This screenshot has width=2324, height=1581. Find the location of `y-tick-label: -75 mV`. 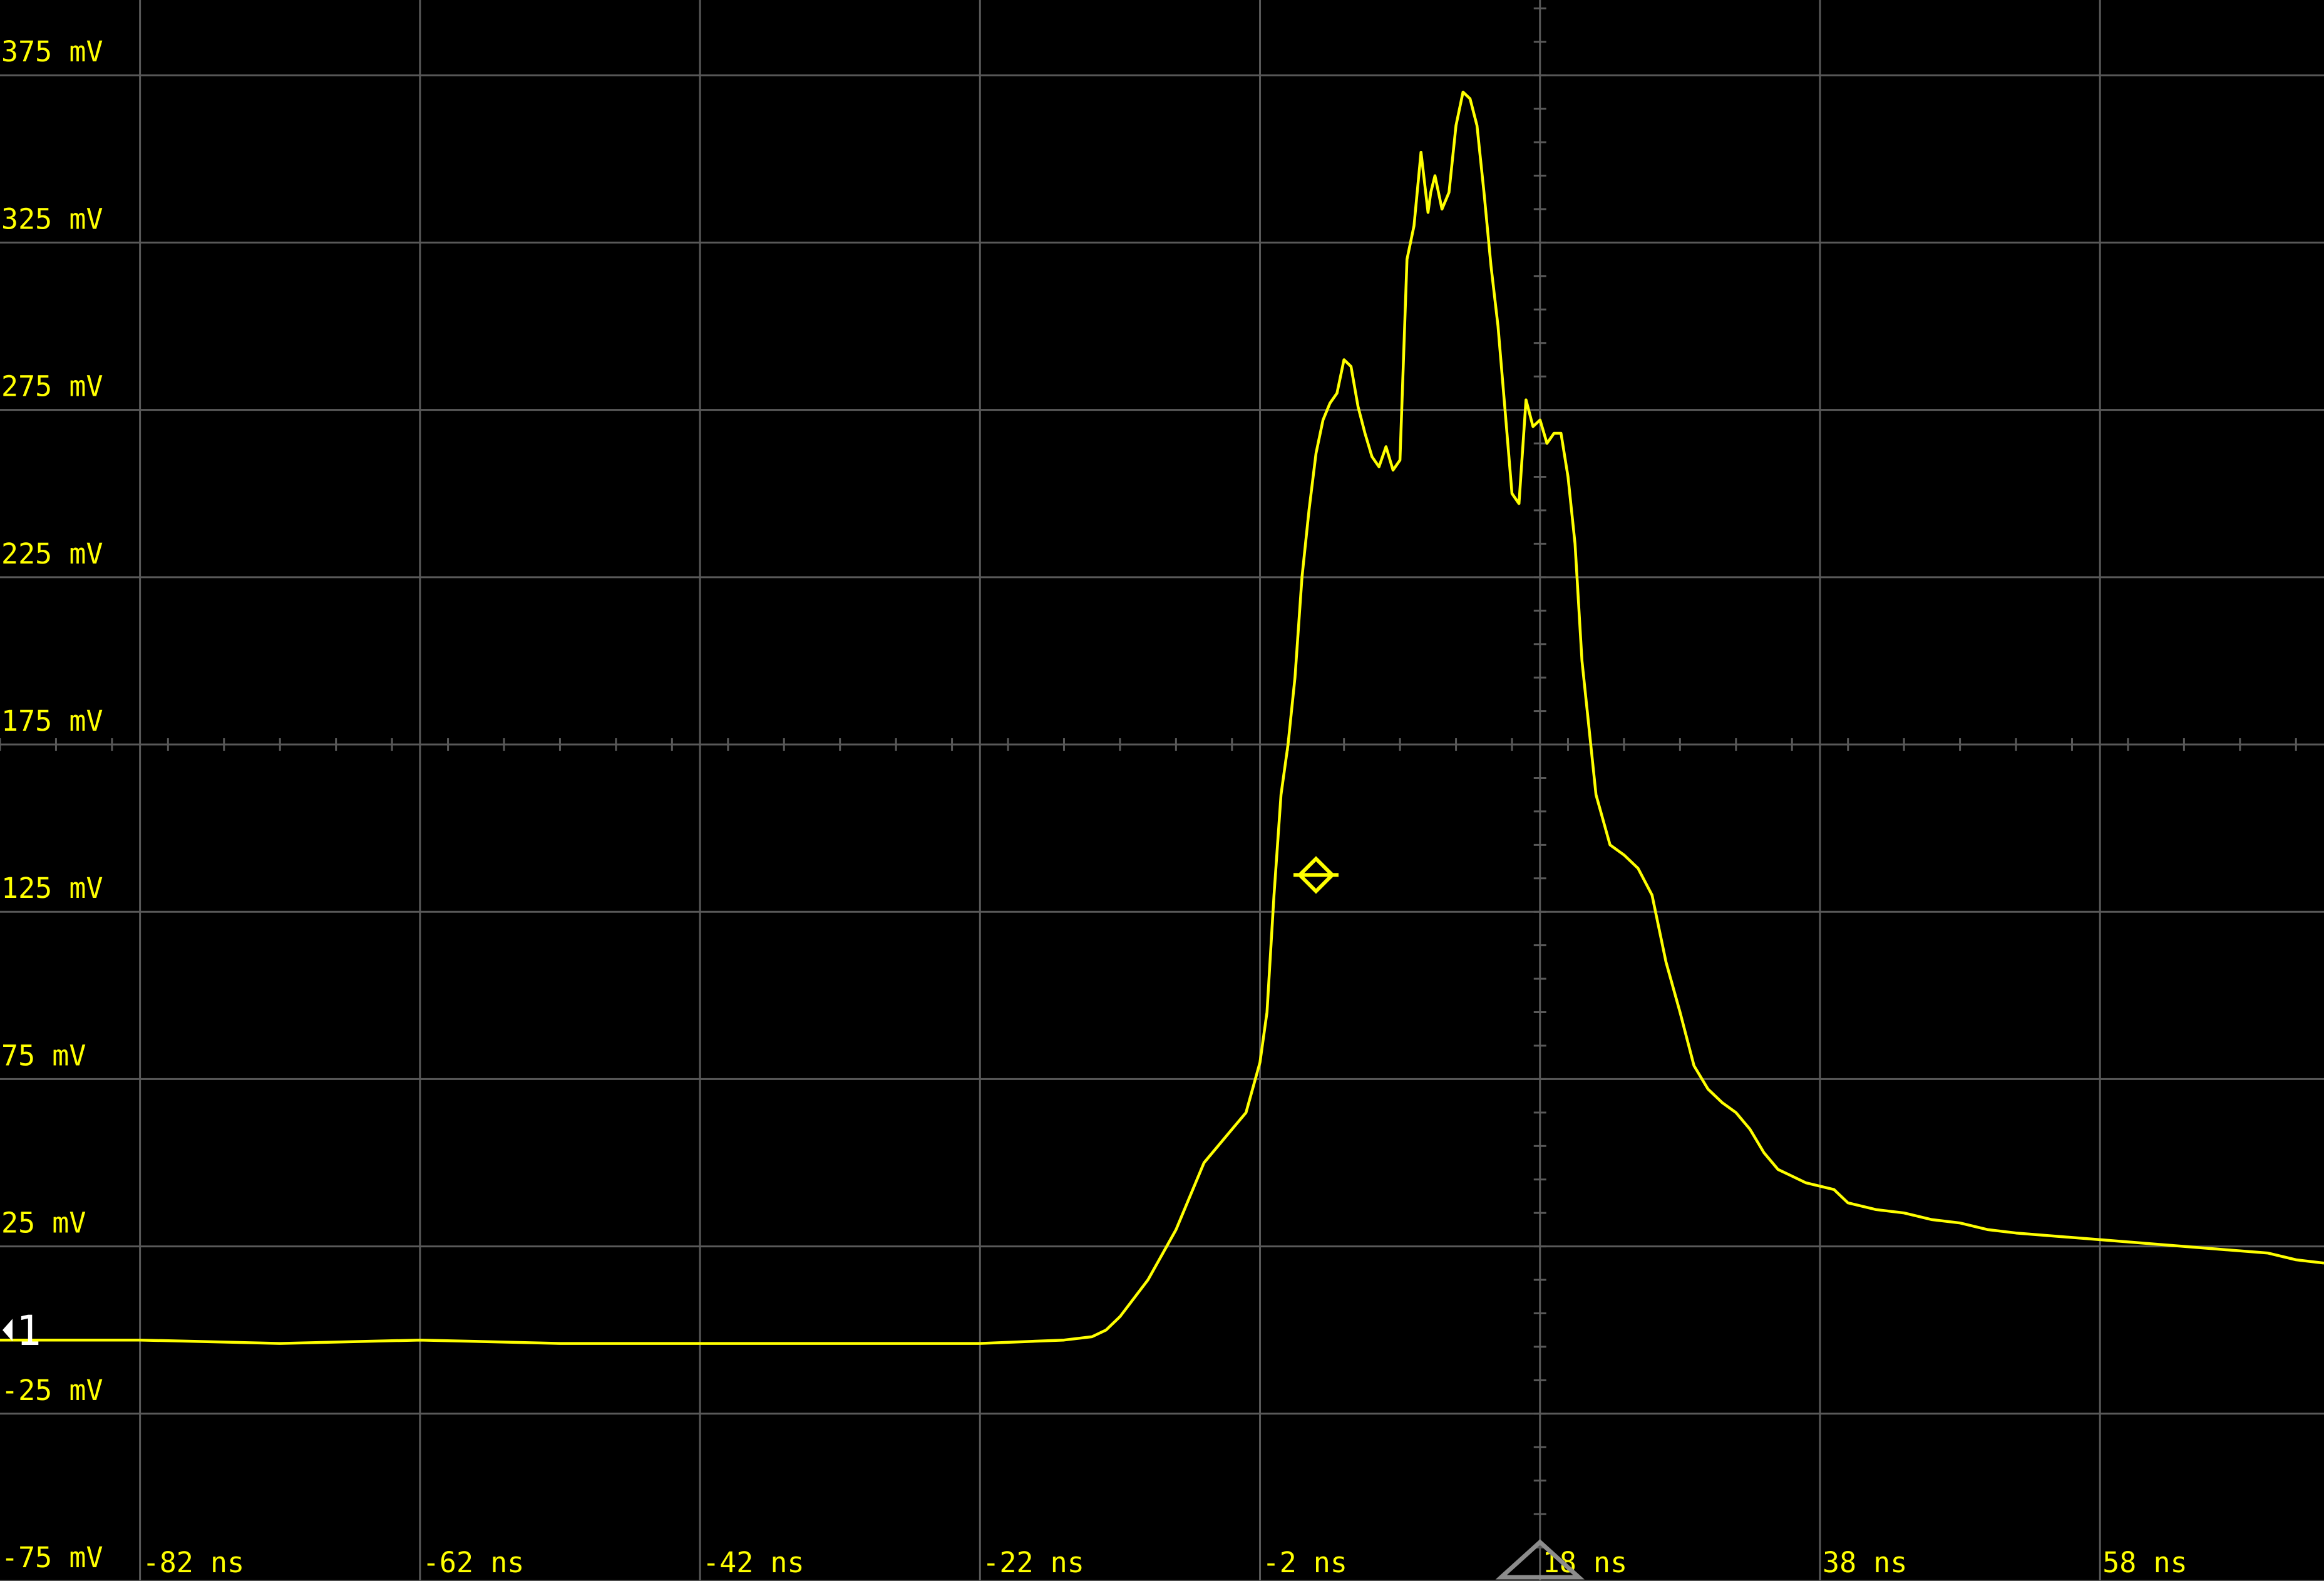

y-tick-label: -75 mV is located at coordinates (52, 1557).